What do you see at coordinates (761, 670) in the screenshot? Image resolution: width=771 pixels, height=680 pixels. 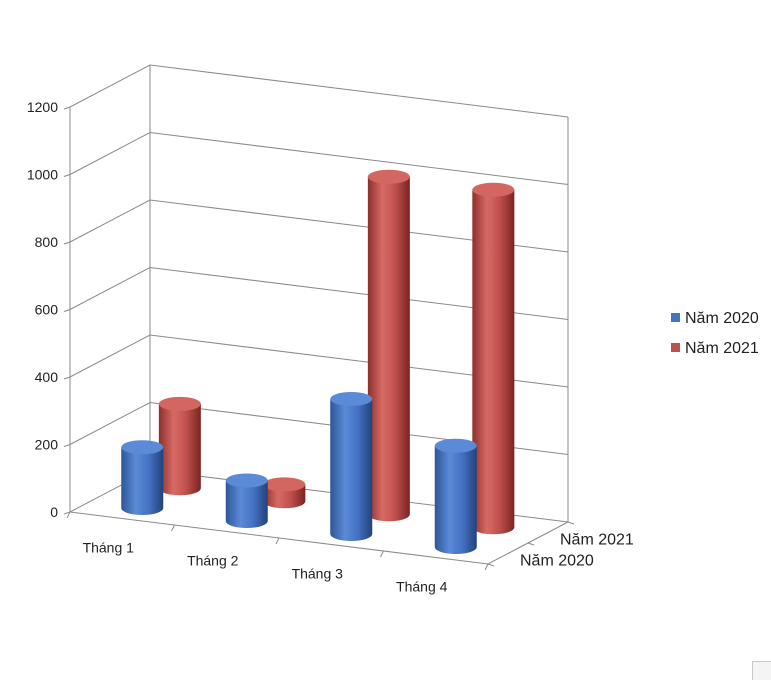 I see `resize-corner` at bounding box center [761, 670].